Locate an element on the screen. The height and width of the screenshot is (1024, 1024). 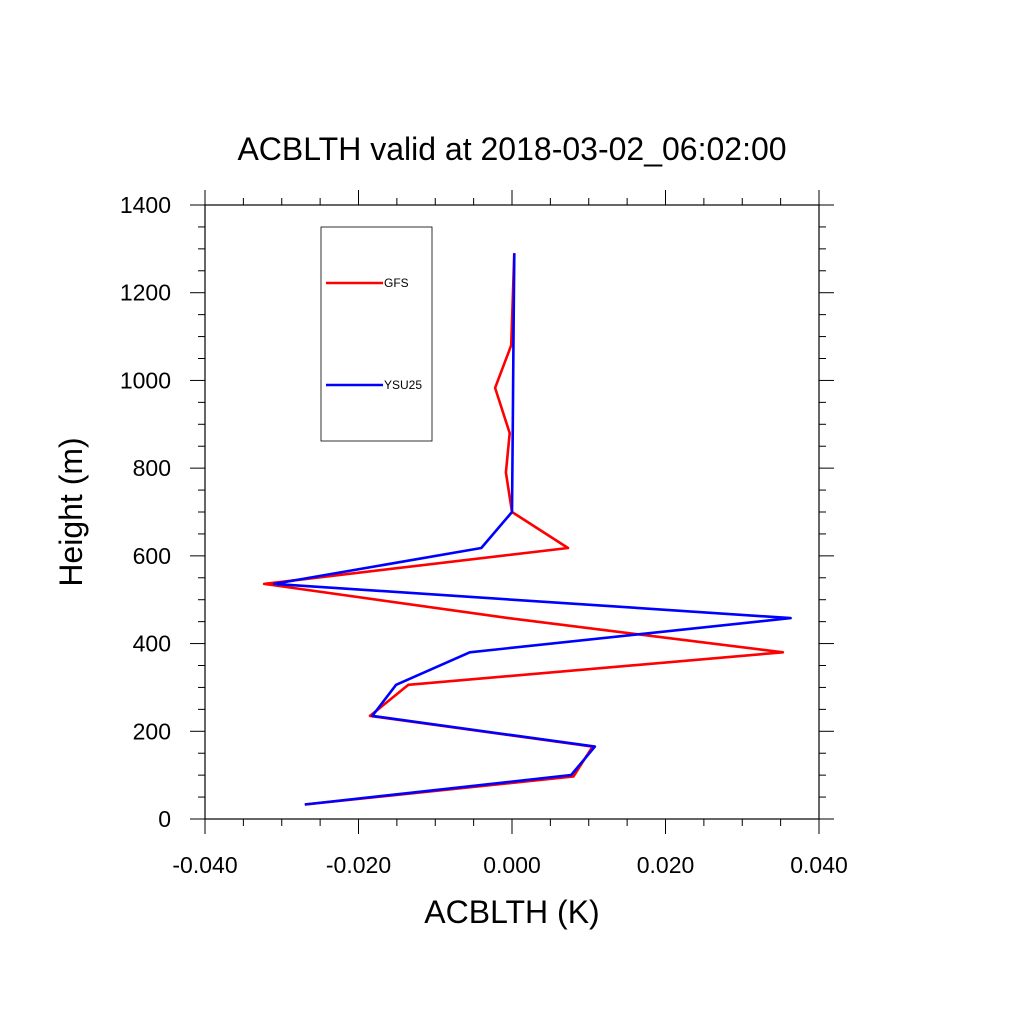
x-tick-labels: -0.040 -0.020 0.000 0.020 0.040 is located at coordinates (509, 865).